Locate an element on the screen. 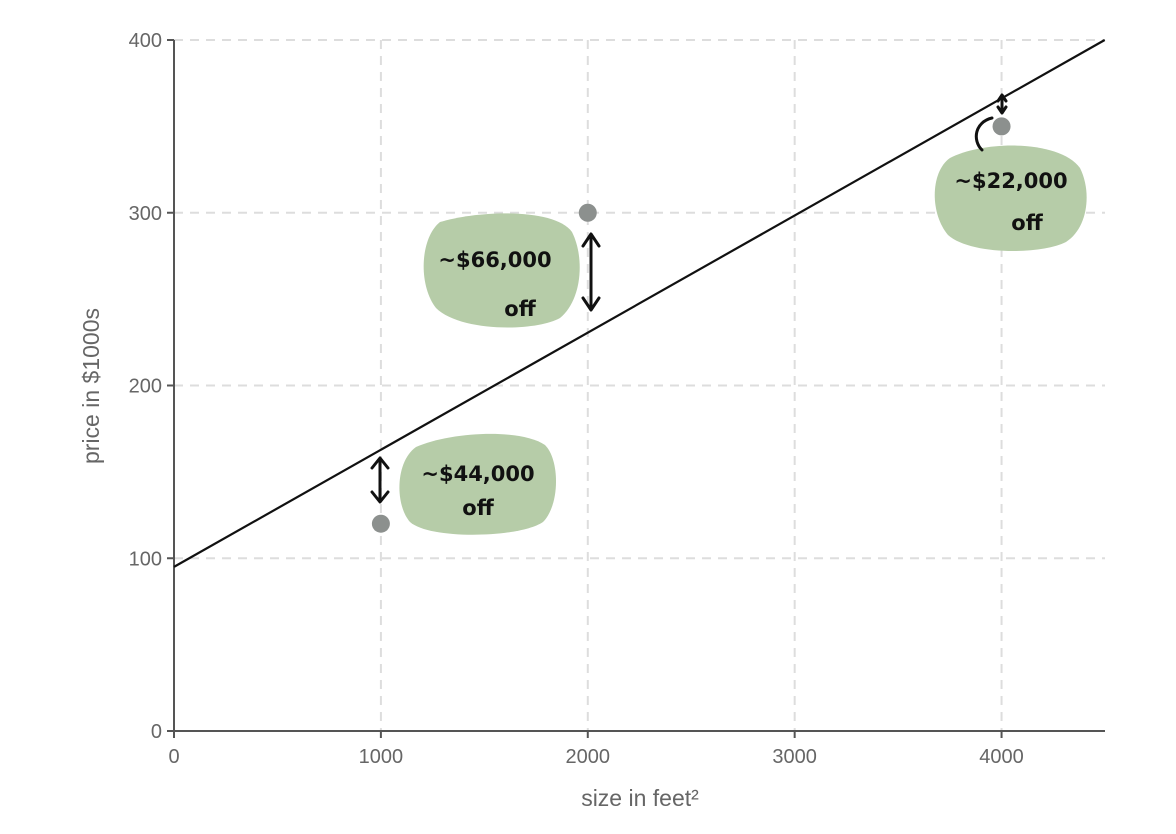  y-axis-title: price in $1000s is located at coordinates (91, 386).